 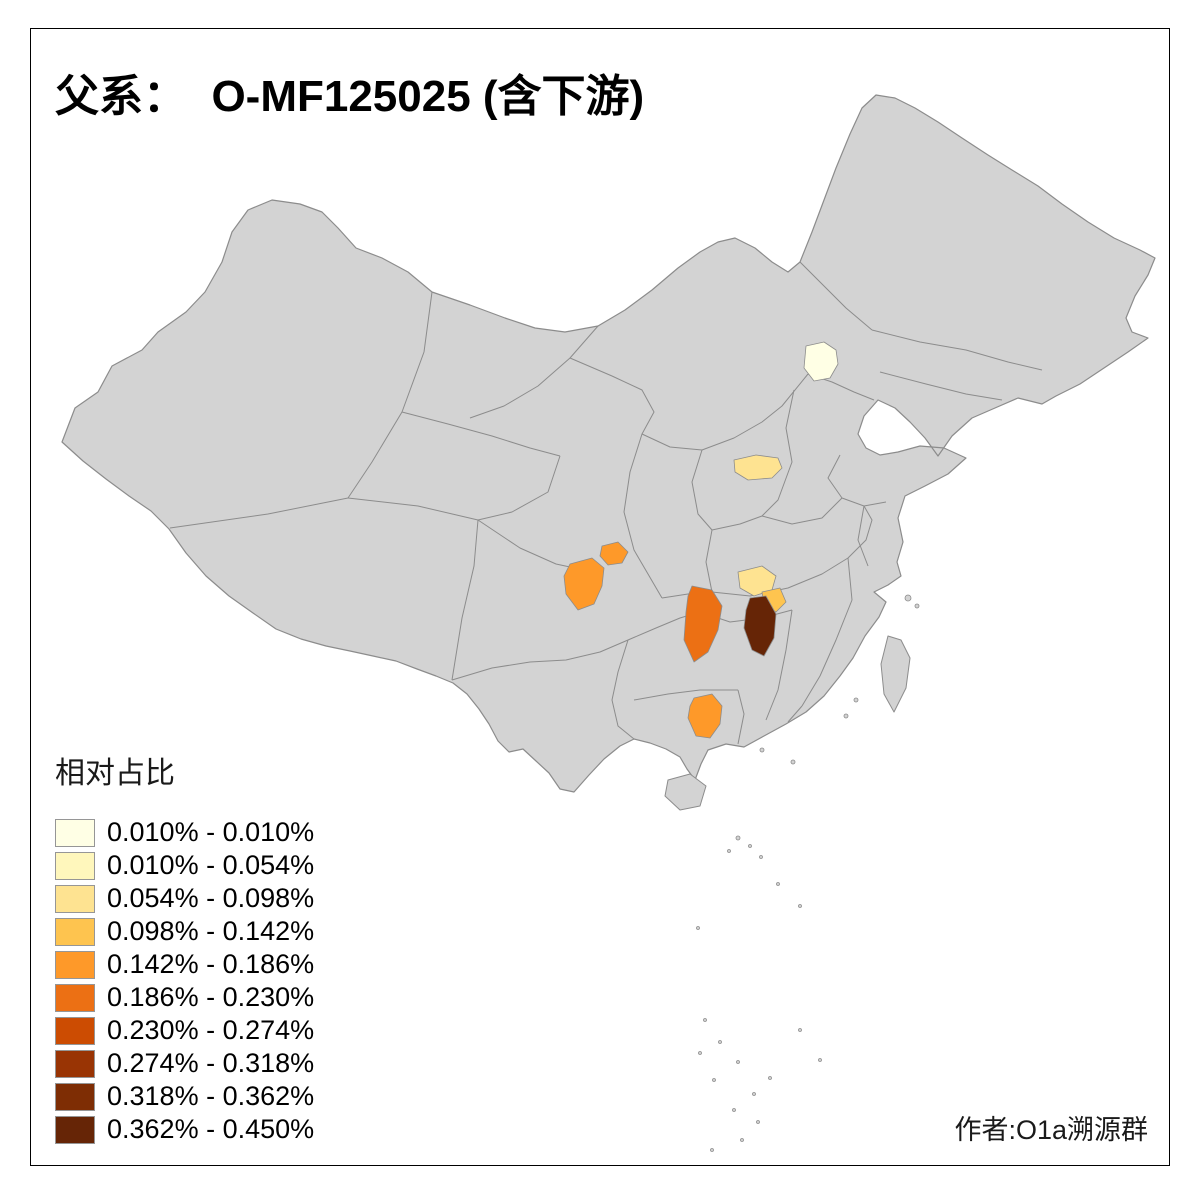 I want to click on islands, so click(x=787, y=723).